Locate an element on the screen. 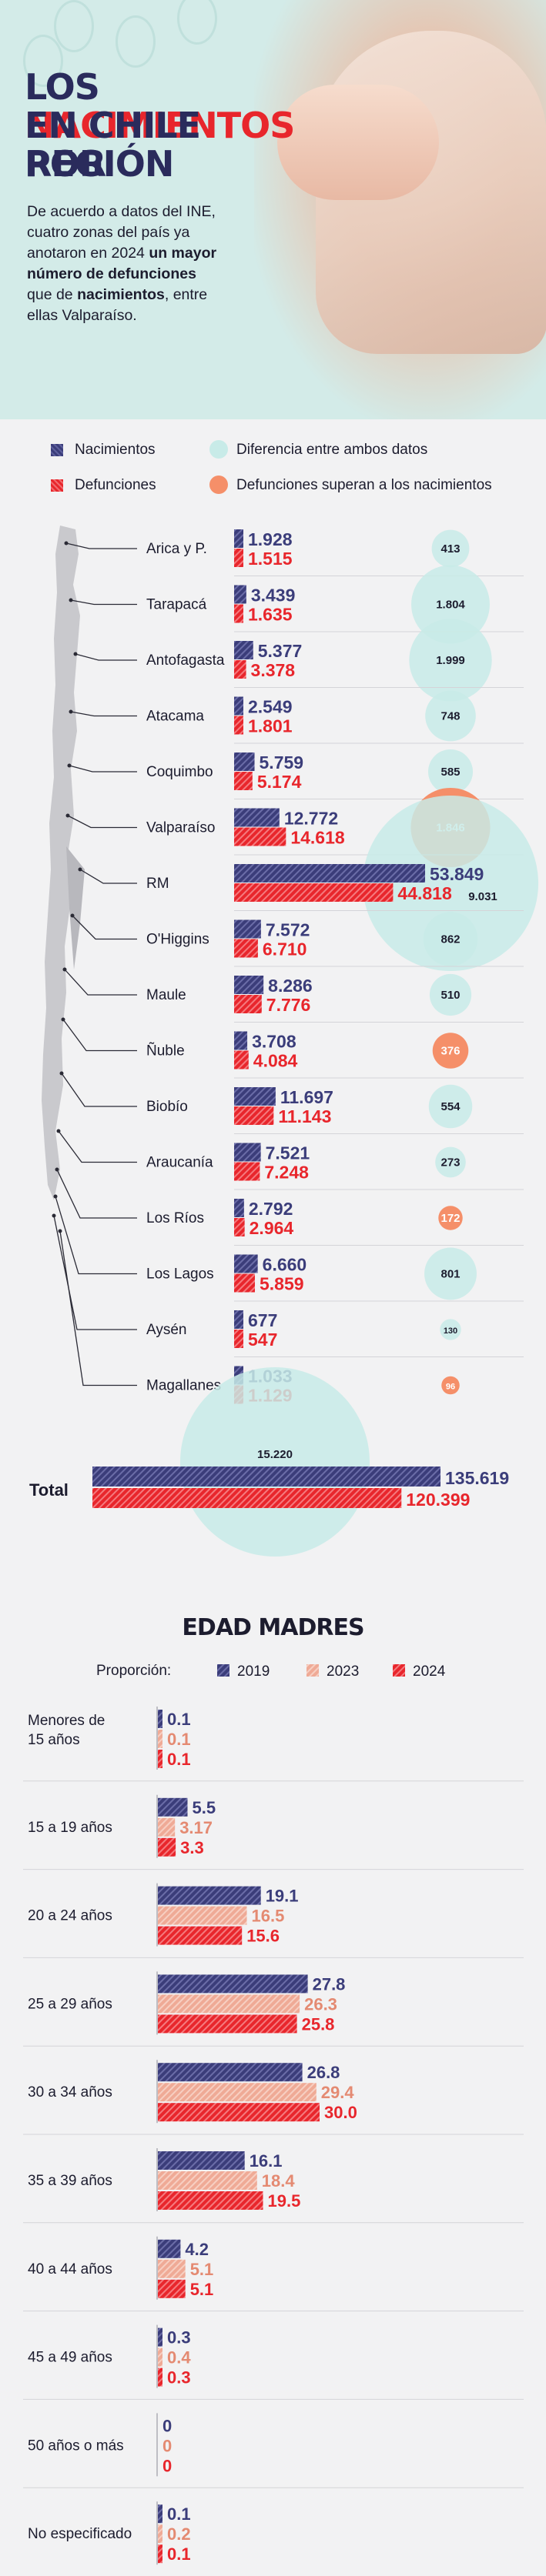 The width and height of the screenshot is (546, 2576). age-value: 3.3 is located at coordinates (192, 1847).